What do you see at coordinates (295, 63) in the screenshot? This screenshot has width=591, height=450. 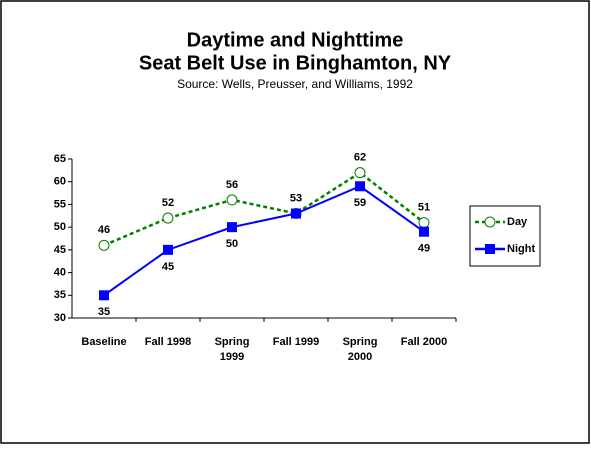 I see `chart-title: Seat Belt Use in Binghamton, NY` at bounding box center [295, 63].